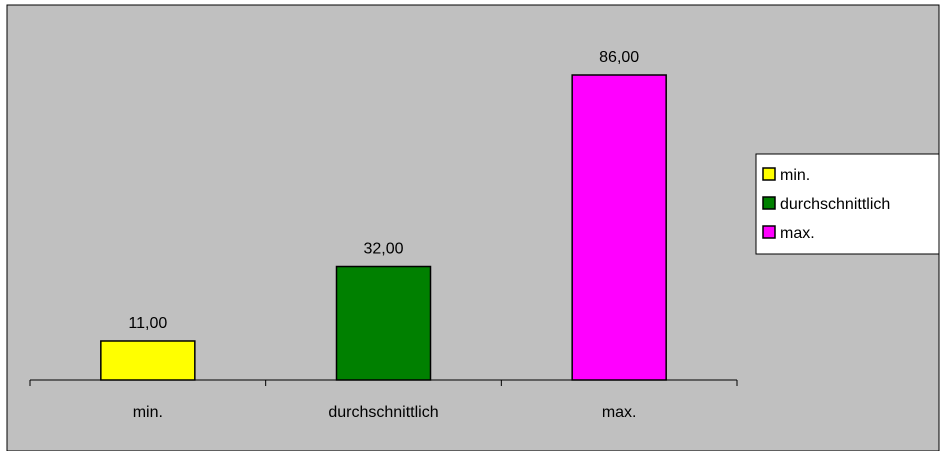 This screenshot has height=456, width=940. What do you see at coordinates (619, 412) in the screenshot?
I see `x-tick-label: max.` at bounding box center [619, 412].